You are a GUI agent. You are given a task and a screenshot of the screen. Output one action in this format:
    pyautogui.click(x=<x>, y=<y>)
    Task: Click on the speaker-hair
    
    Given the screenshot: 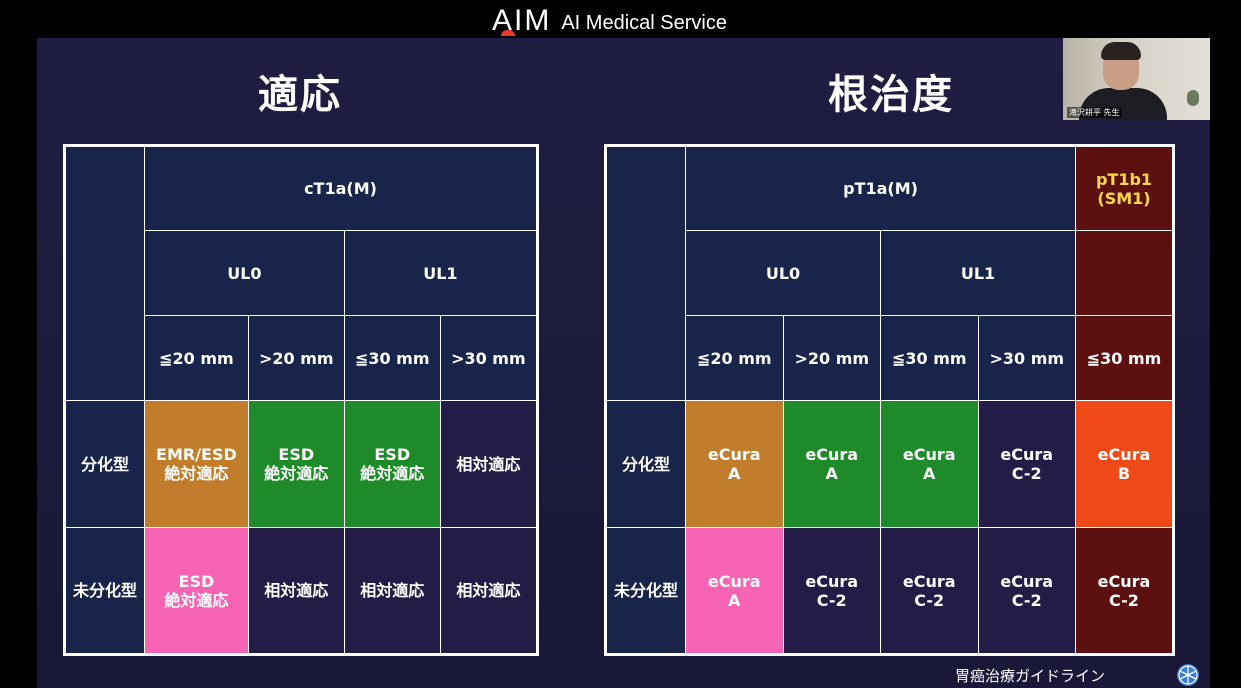 What is the action you would take?
    pyautogui.click(x=1121, y=51)
    